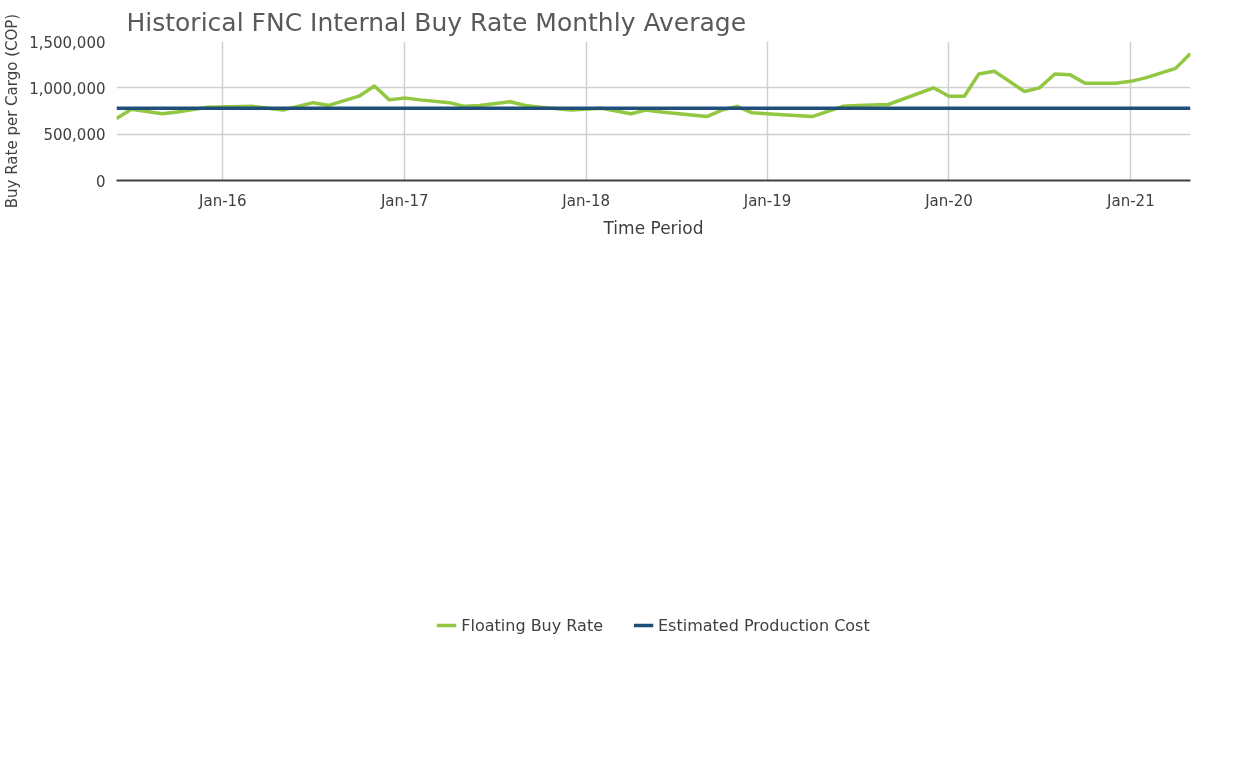 Image resolution: width=1240 pixels, height=770 pixels. I want to click on y-tick-label: 1,500,000, so click(67, 42).